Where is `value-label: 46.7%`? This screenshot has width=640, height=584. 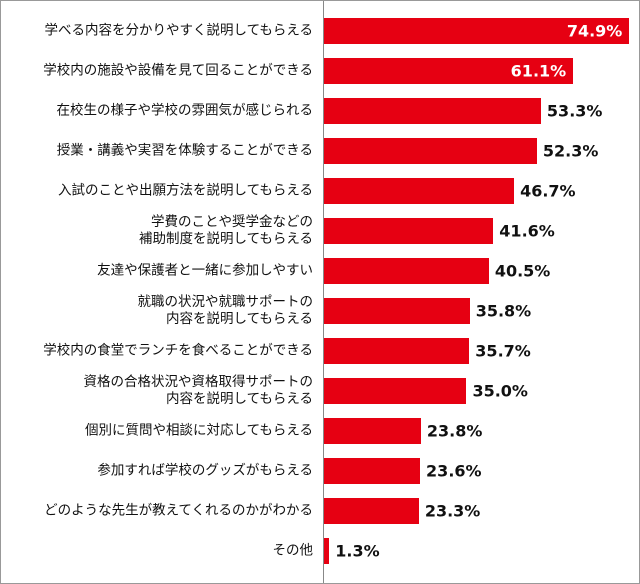 value-label: 46.7% is located at coordinates (548, 191).